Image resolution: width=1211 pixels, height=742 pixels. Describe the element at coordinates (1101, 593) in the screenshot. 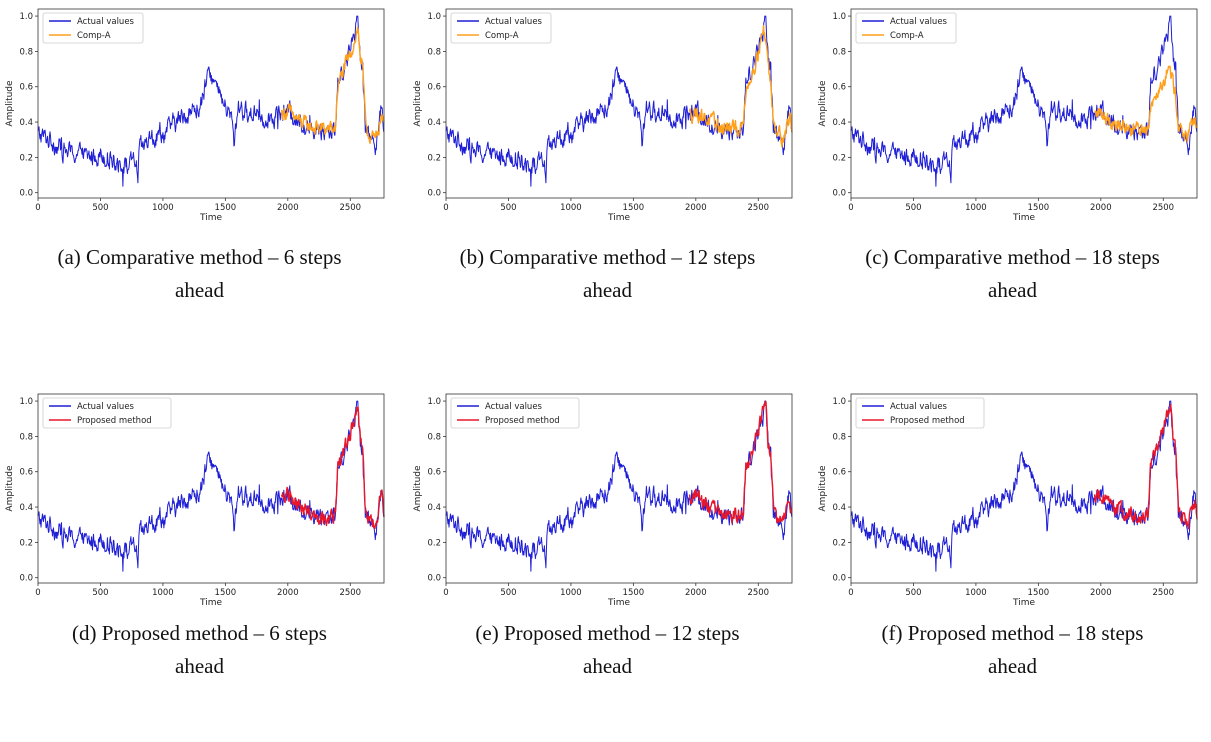

I see `x-tick-label-f: 2000` at that location.